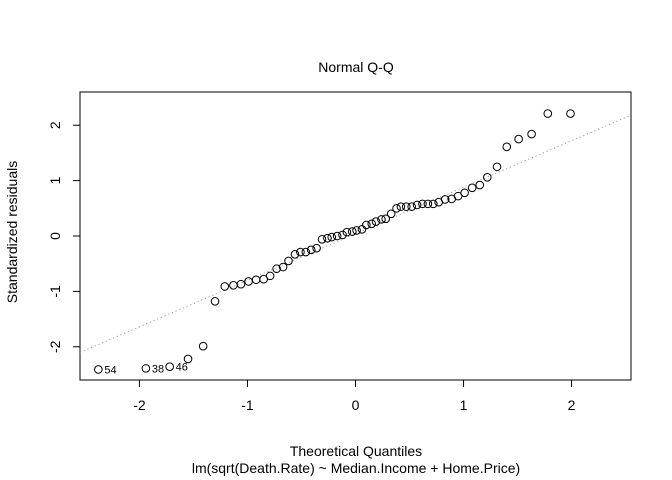 This screenshot has width=672, height=480. I want to click on point-label: 54, so click(110, 370).